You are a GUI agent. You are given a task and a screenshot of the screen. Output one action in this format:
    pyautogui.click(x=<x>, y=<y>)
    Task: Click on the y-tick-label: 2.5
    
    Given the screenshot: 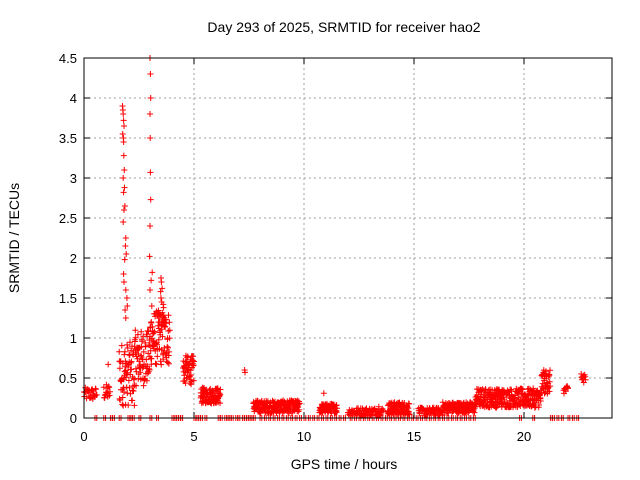 What is the action you would take?
    pyautogui.click(x=68, y=218)
    